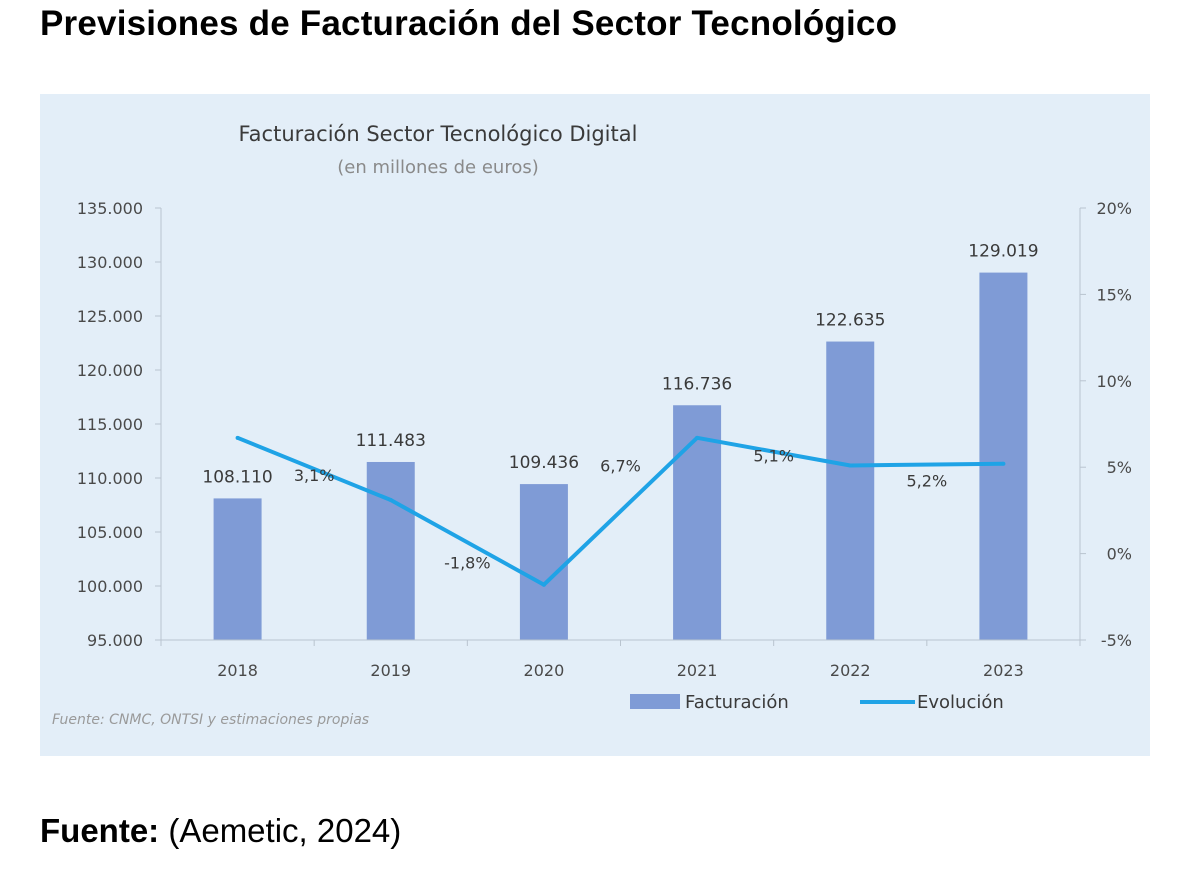 The image size is (1196, 870). What do you see at coordinates (314, 475) in the screenshot?
I see `evolucion-label: 3,1%` at bounding box center [314, 475].